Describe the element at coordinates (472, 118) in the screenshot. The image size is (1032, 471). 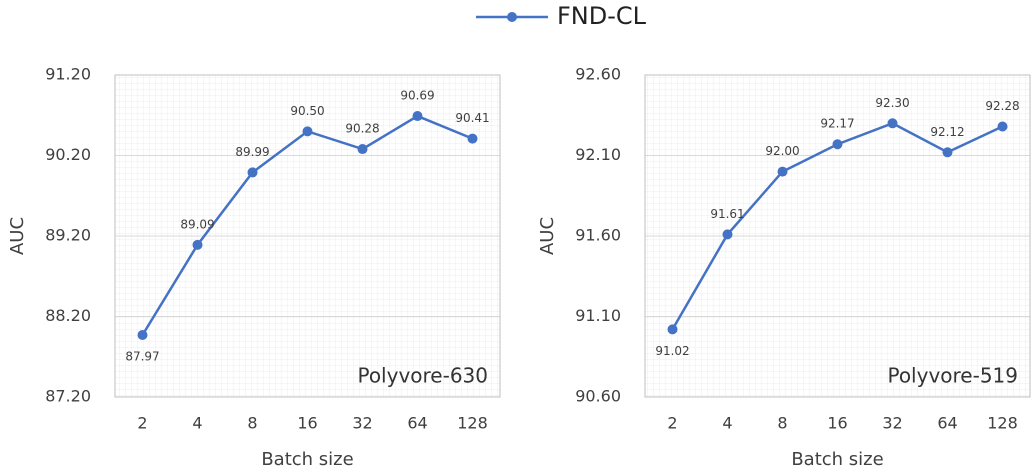
I see `data-label: 90.41` at that location.